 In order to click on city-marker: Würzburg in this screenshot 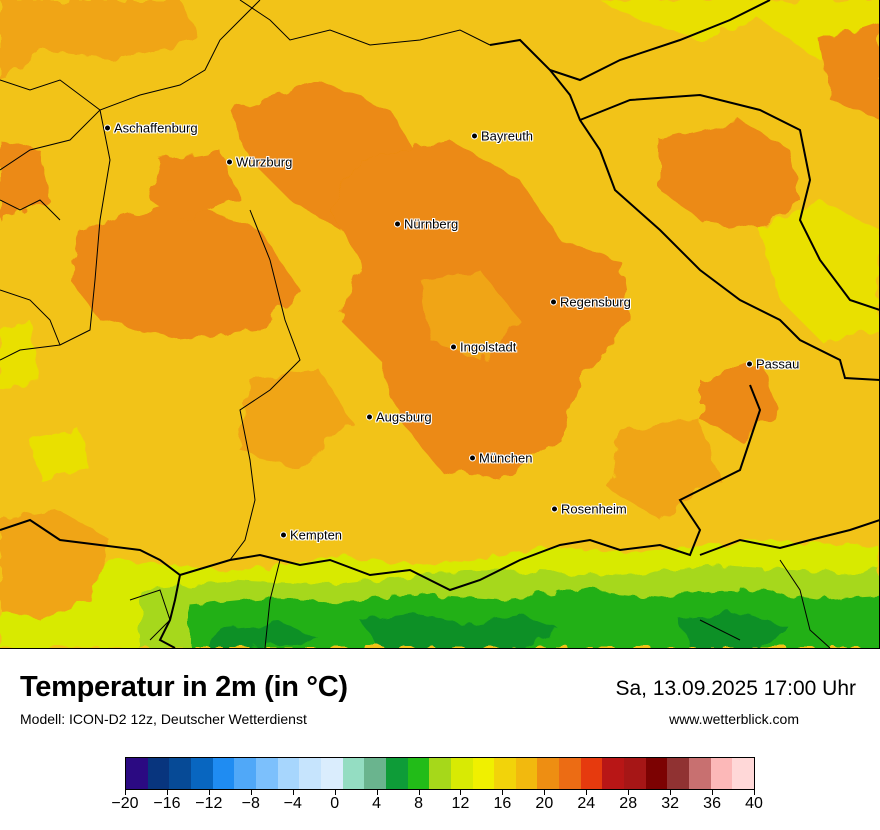, I will do `click(259, 162)`.